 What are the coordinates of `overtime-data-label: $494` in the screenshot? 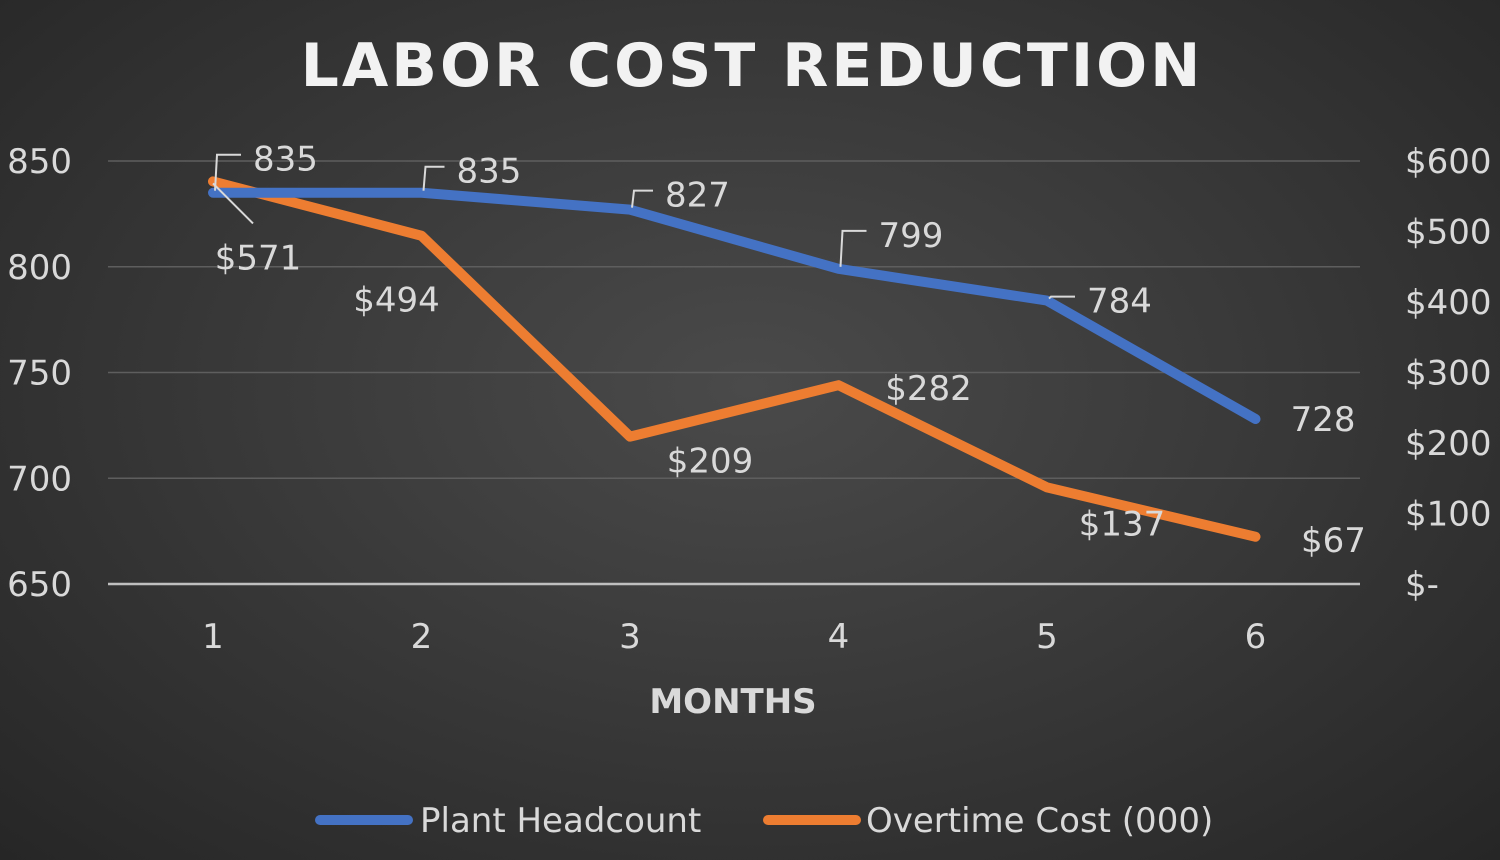 It's located at (396, 301).